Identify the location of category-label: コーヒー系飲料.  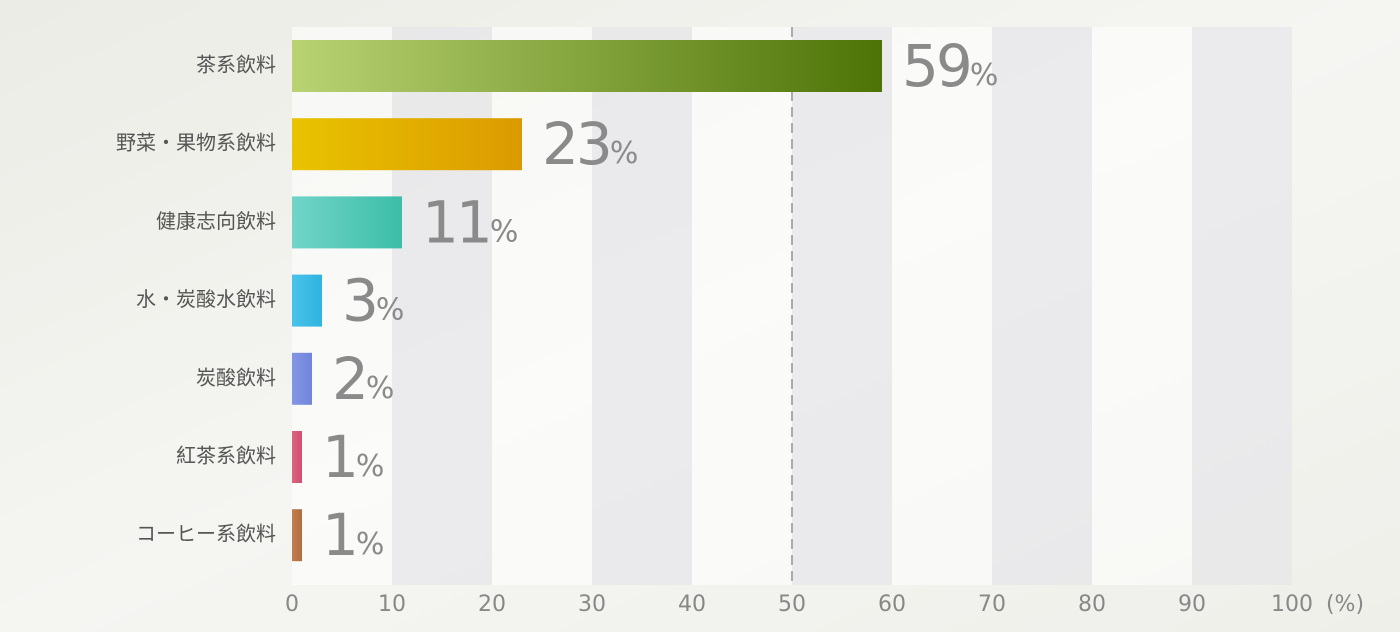
(206, 534).